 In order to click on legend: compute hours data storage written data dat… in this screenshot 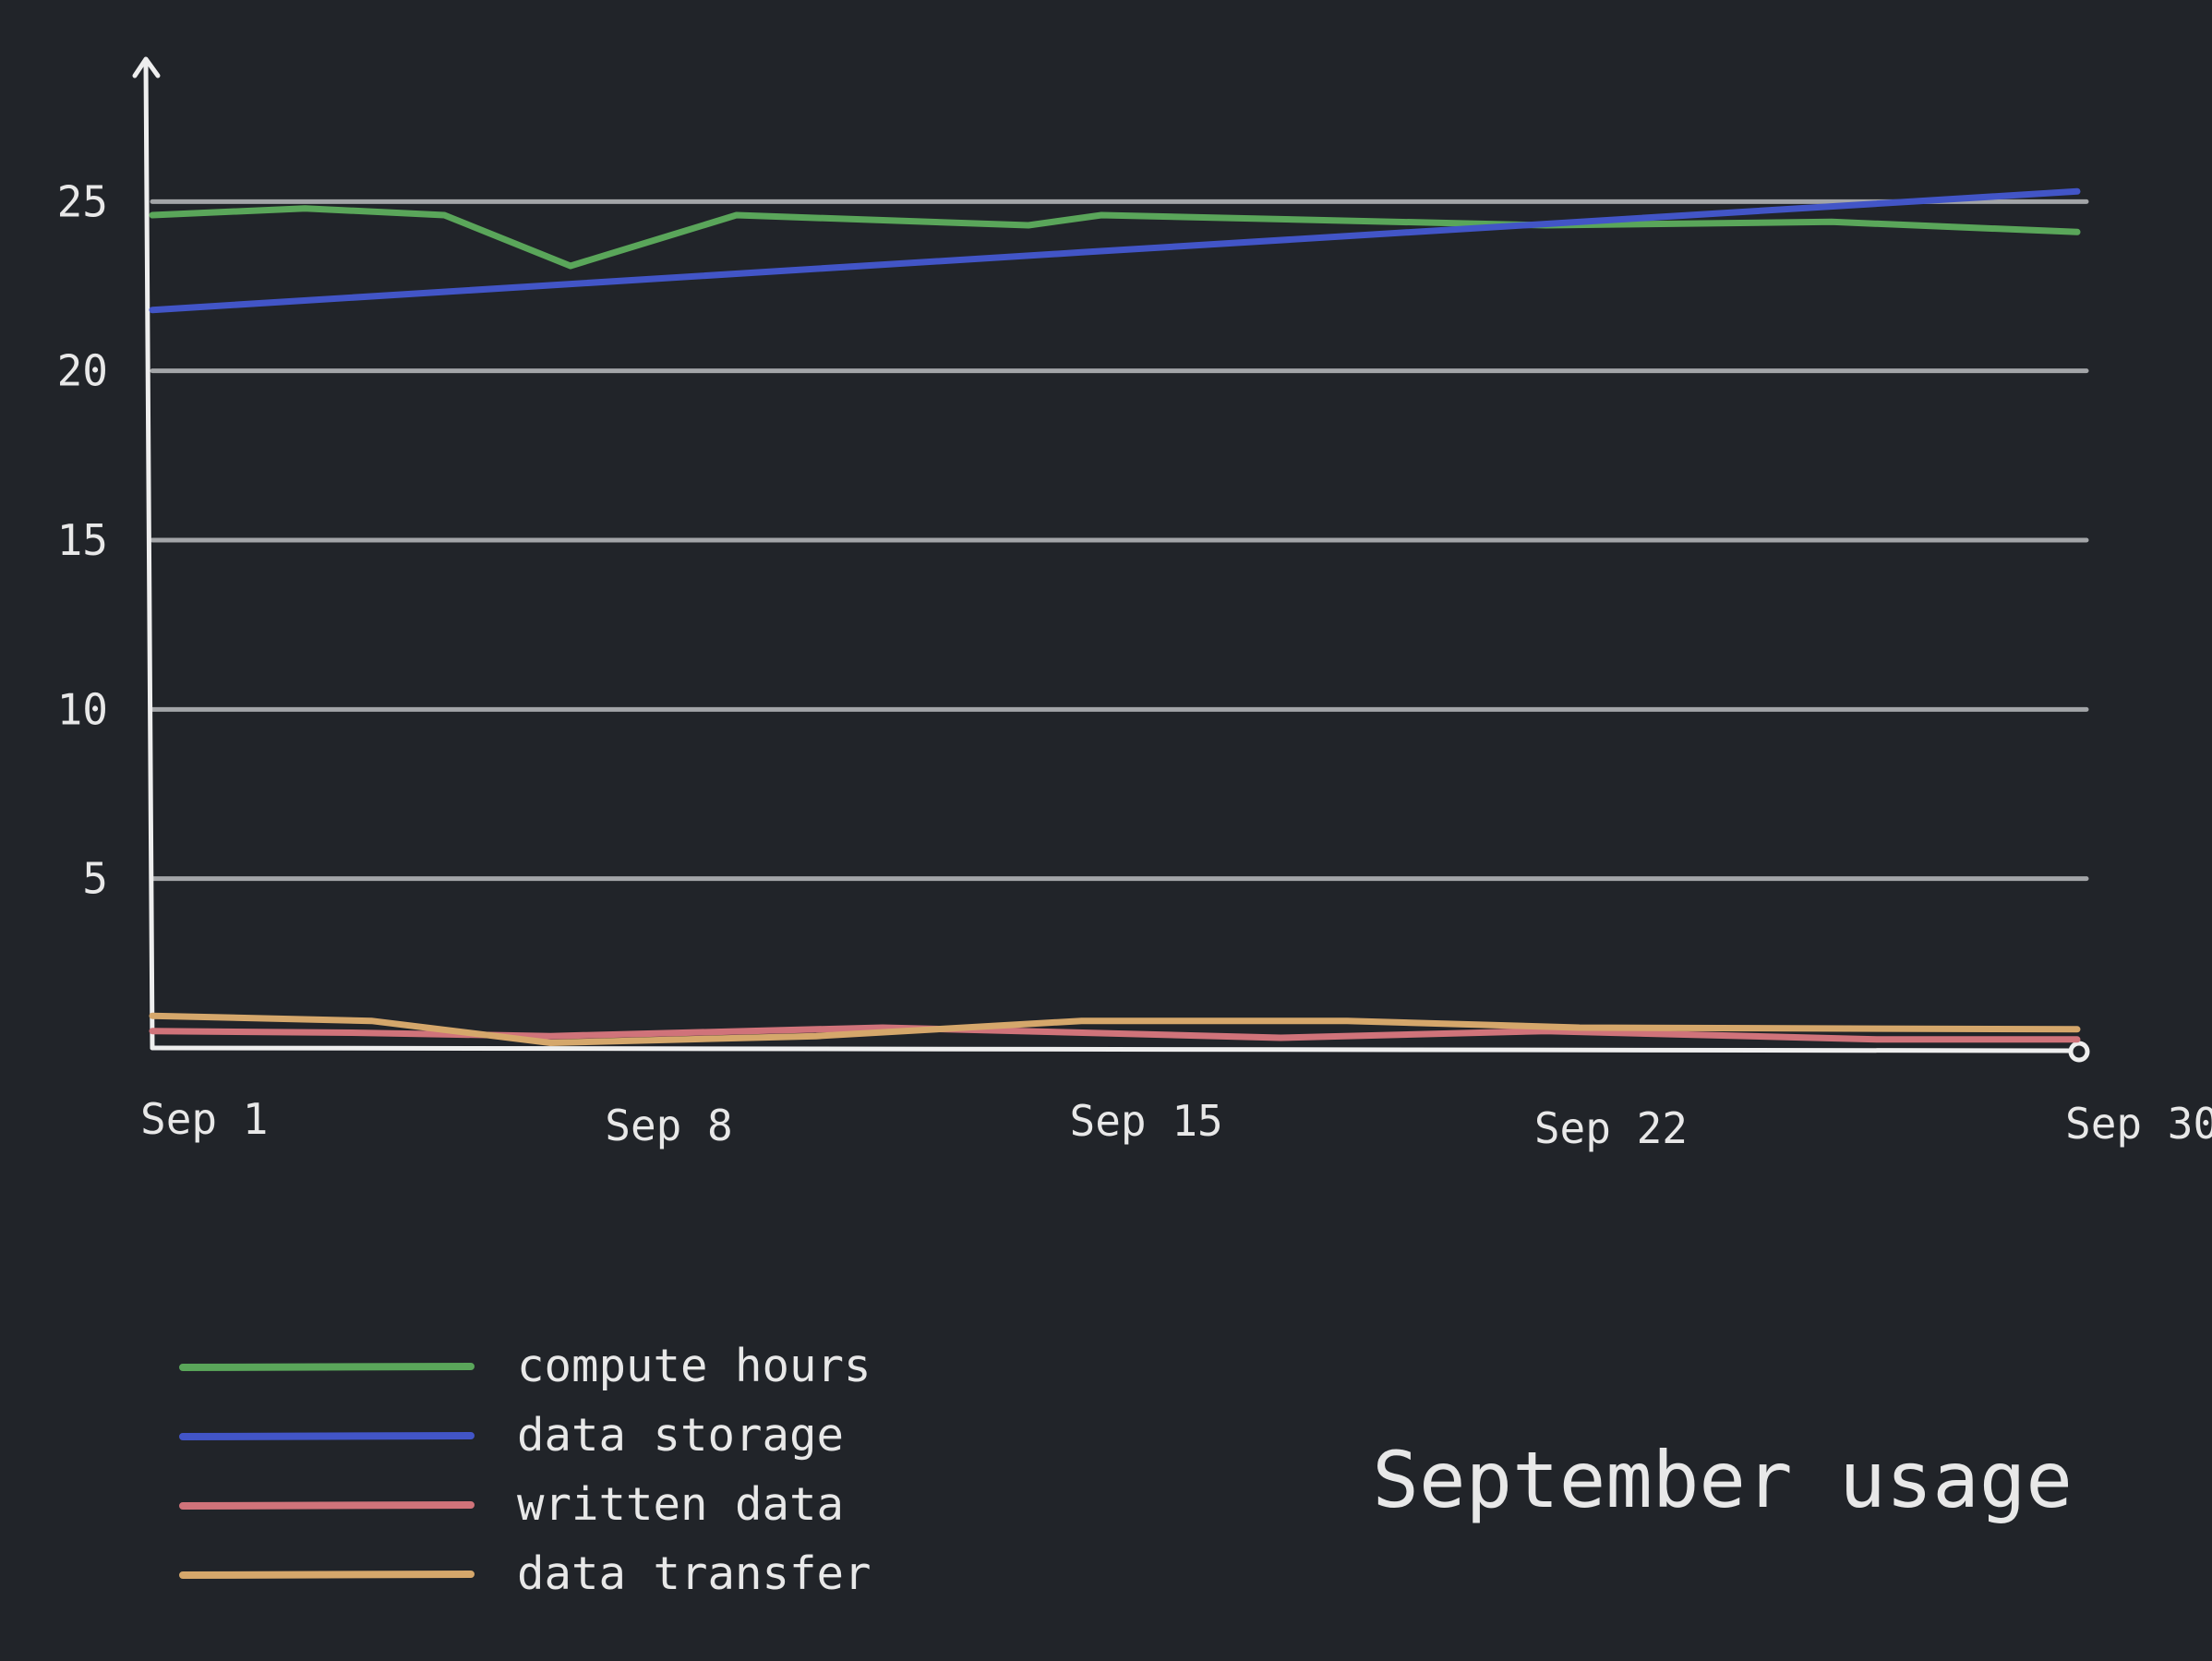, I will do `click(527, 1470)`.